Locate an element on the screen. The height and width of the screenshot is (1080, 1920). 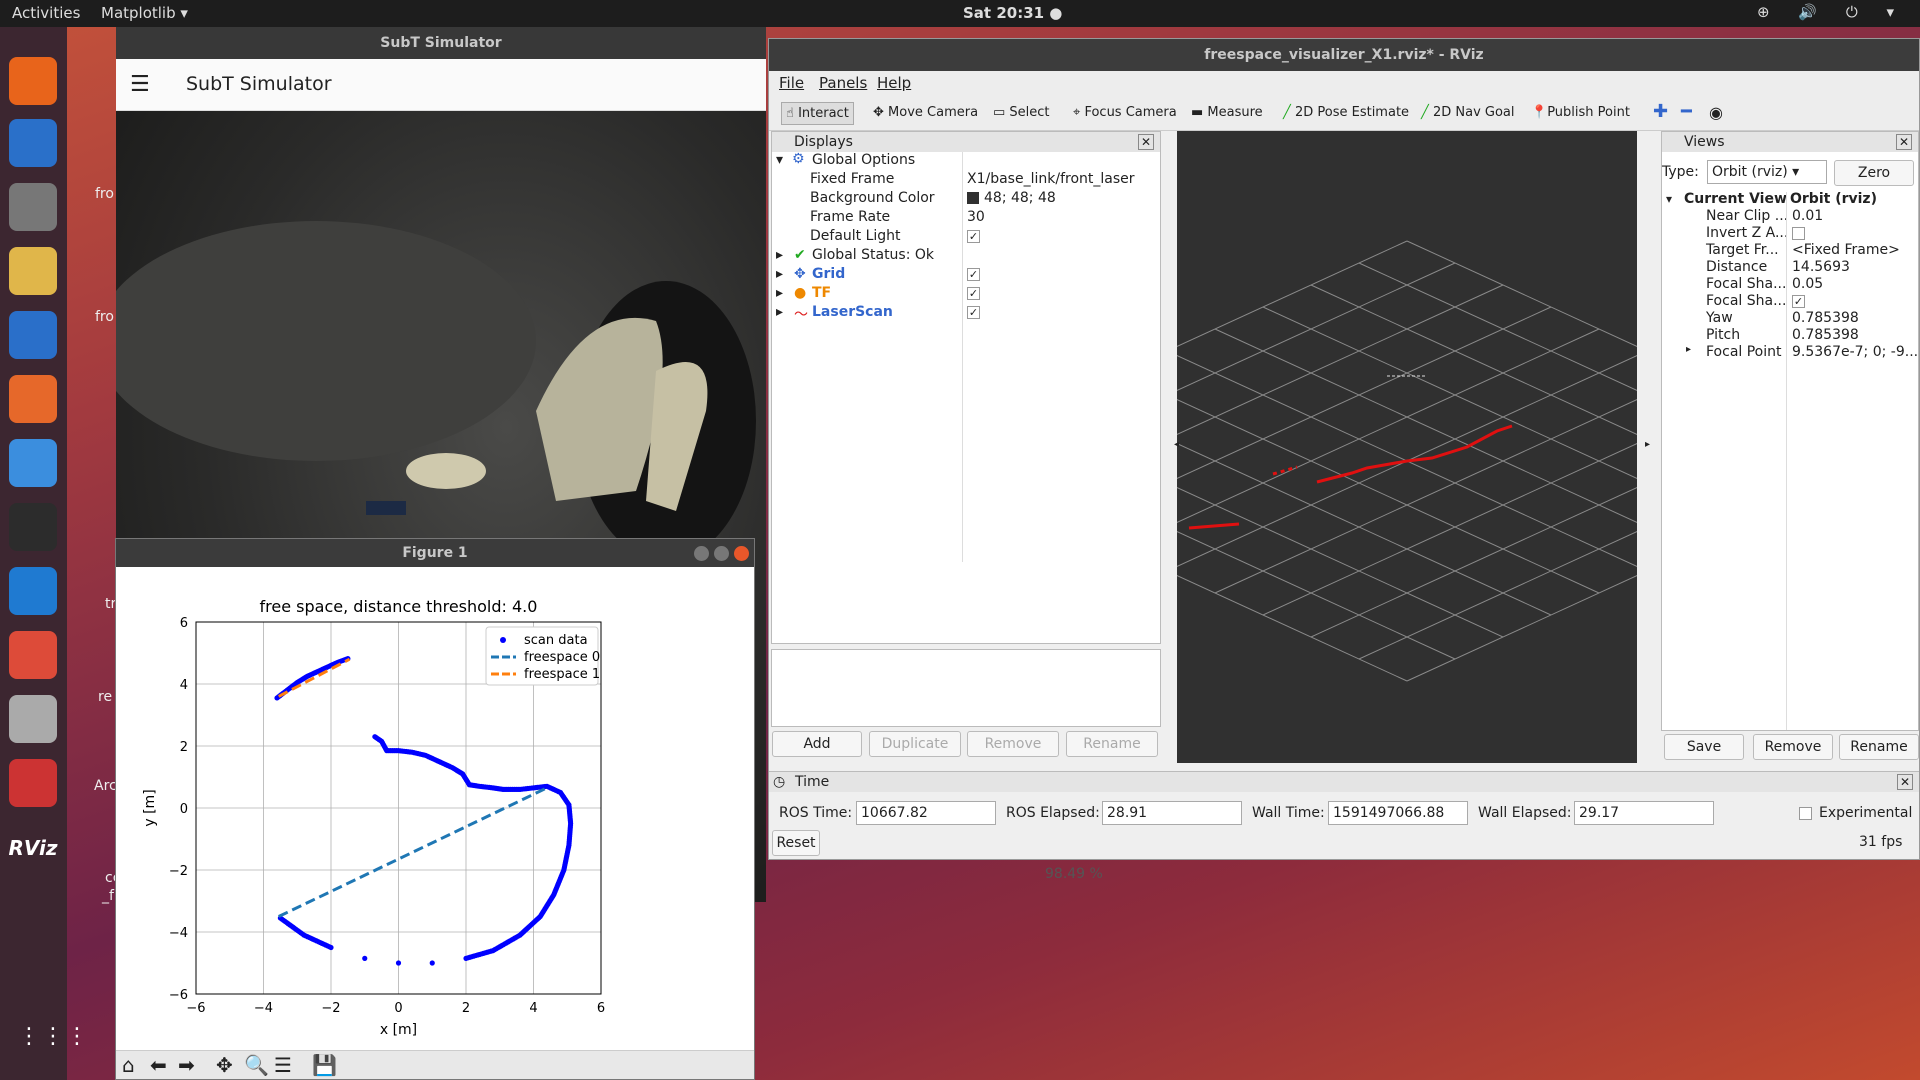
wall-time-field: 1591497066.88 is located at coordinates (1398, 813).